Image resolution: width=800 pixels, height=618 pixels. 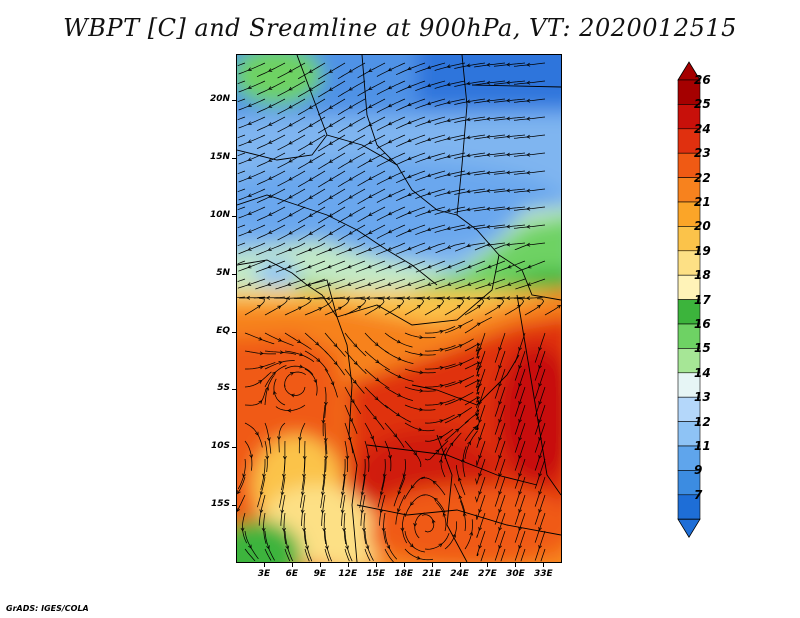 What do you see at coordinates (544, 565) in the screenshot?
I see `lon-tick-mark` at bounding box center [544, 565].